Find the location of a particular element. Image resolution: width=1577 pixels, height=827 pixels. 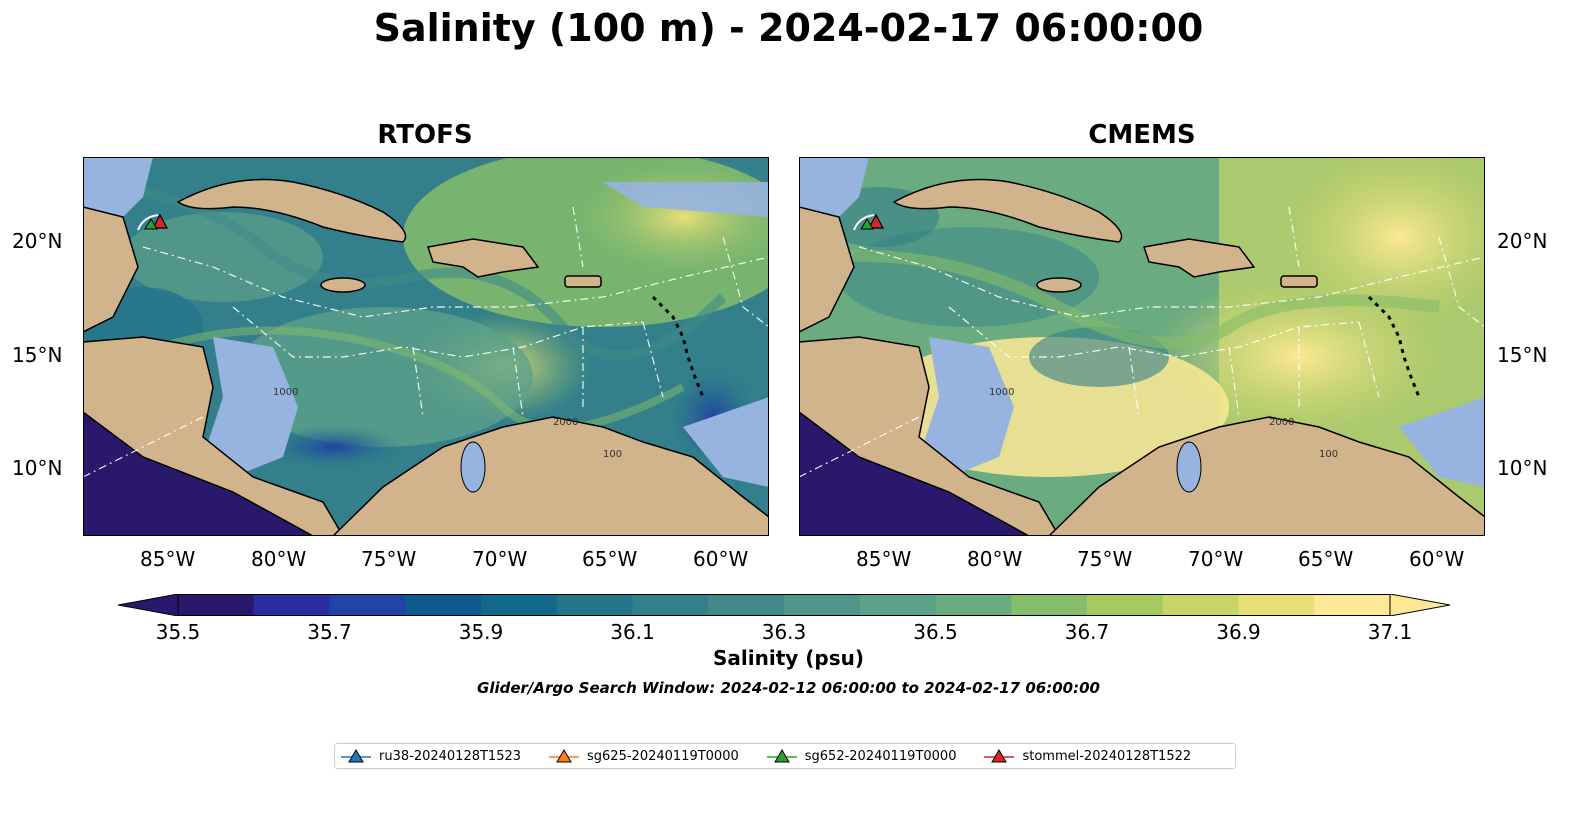

panel-title-cmems: CMEMS is located at coordinates (1142, 135).